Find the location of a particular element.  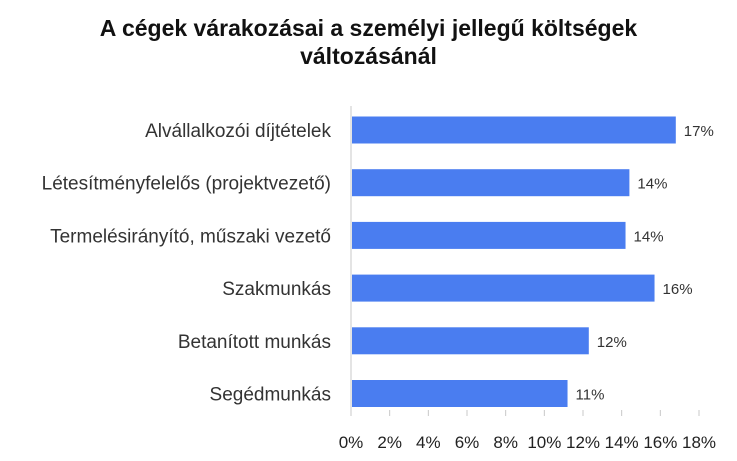

x-tick-label: 16% is located at coordinates (660, 442).